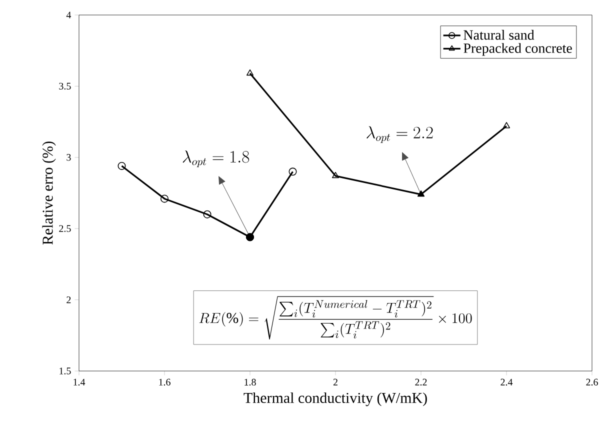 This screenshot has width=602, height=437. Describe the element at coordinates (216, 159) in the screenshot. I see `annotation: $\lambda_{opt} = 1.8$` at that location.